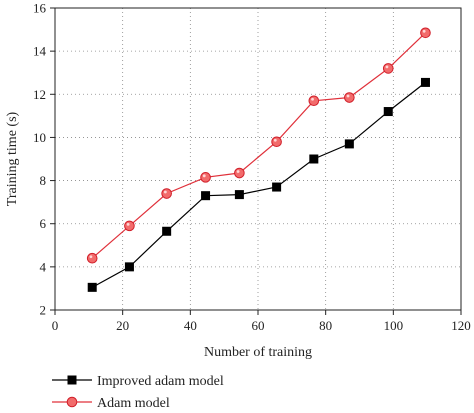  Describe the element at coordinates (122, 325) in the screenshot. I see `x-tick-label: 20` at that location.